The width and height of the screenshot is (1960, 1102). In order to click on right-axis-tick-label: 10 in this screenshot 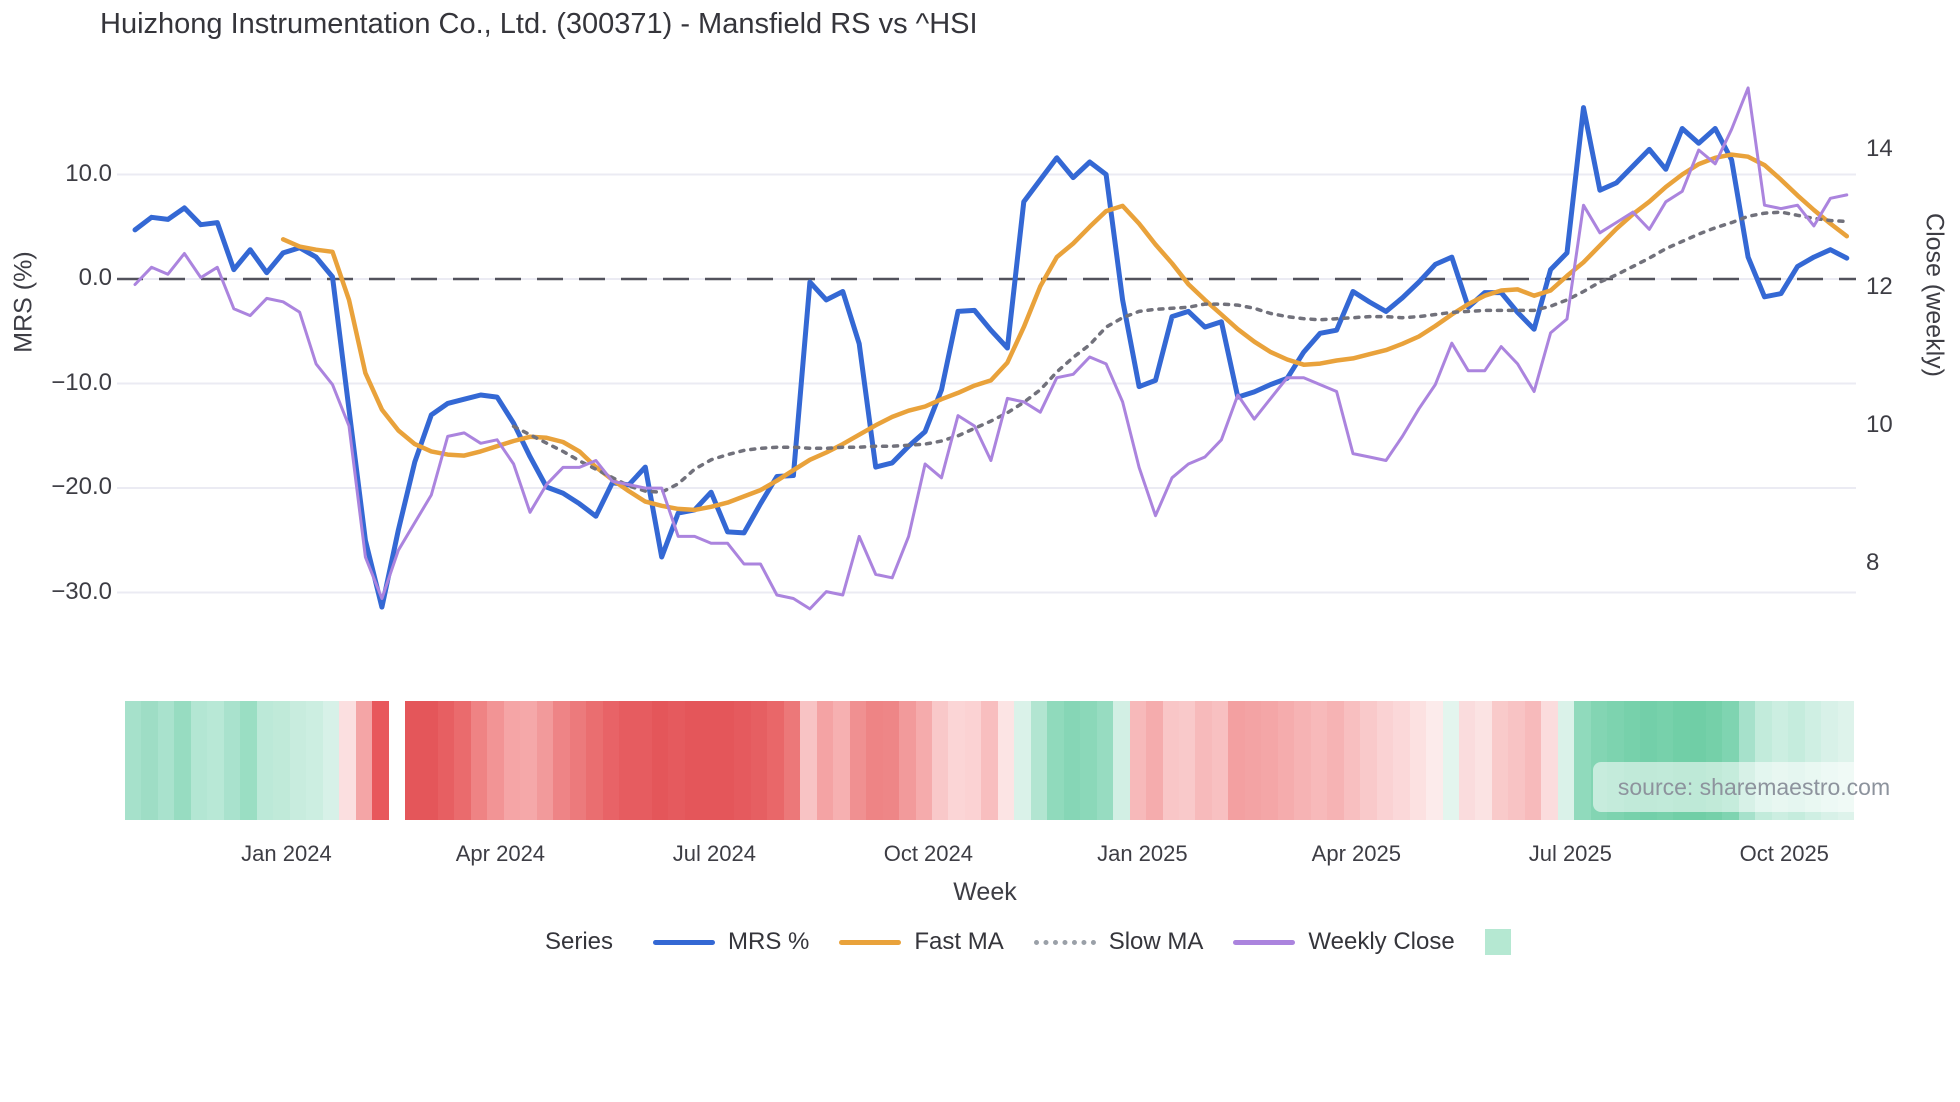, I will do `click(1879, 424)`.